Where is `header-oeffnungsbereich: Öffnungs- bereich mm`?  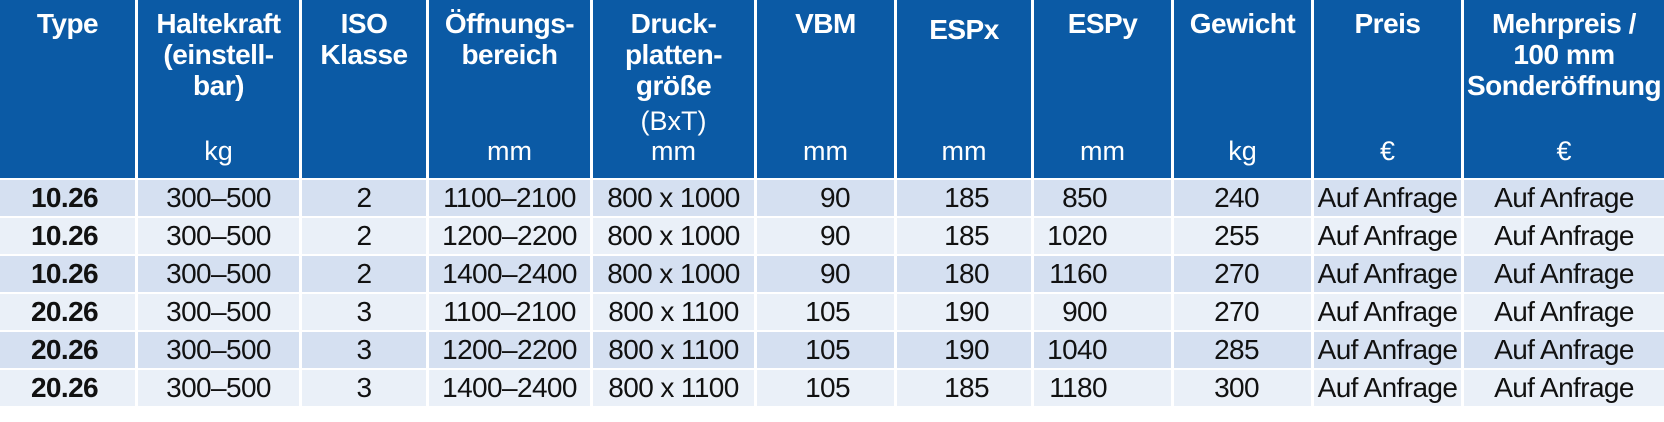 header-oeffnungsbereich: Öffnungs- bereich mm is located at coordinates (511, 89).